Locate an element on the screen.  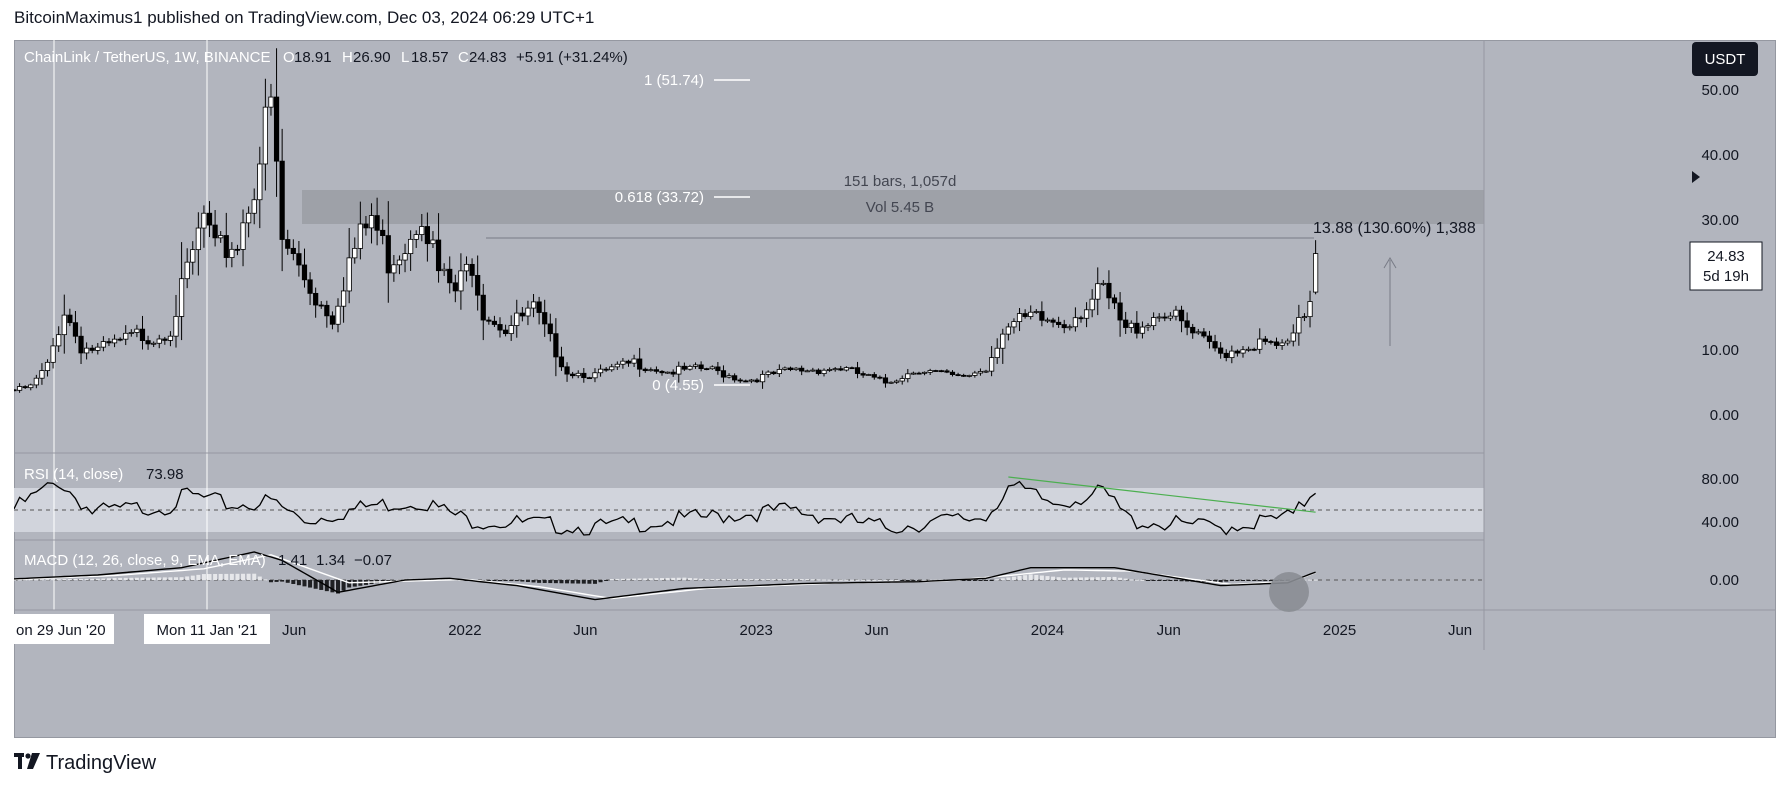
time-axis: Jun 2022 Jun 2023 Jun 2024 Jun 2025 Jun is located at coordinates (877, 630).